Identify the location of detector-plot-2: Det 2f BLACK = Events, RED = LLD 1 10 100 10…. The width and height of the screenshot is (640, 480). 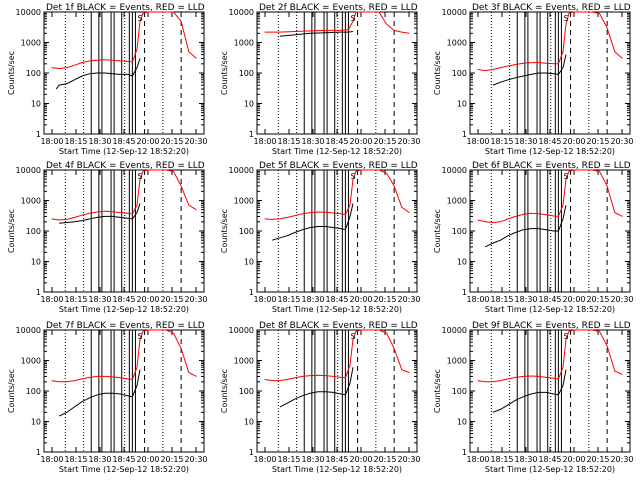
(320, 79).